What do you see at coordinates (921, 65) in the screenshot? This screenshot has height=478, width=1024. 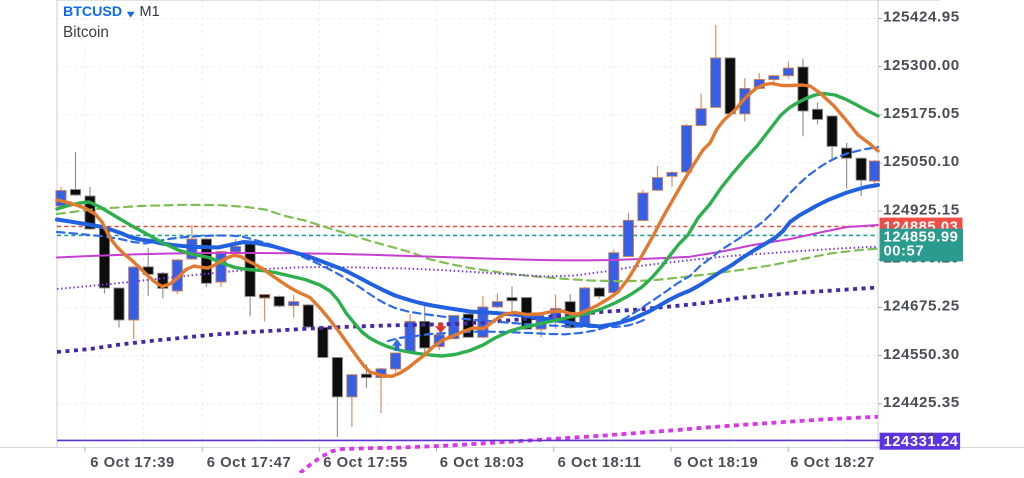 I see `svg-text: 125300.00` at bounding box center [921, 65].